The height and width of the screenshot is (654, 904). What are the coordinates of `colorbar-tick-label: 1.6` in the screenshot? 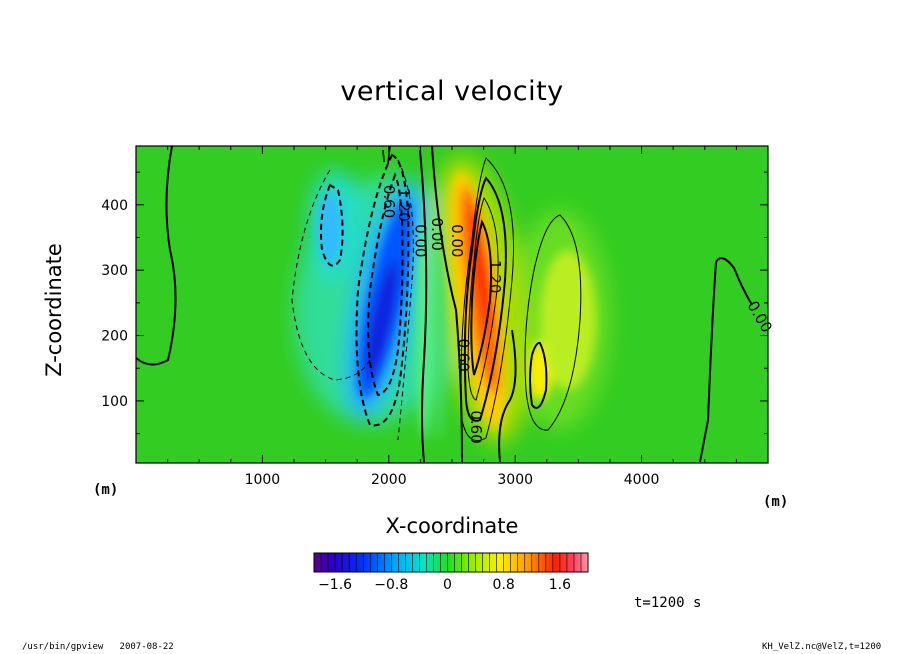 It's located at (560, 585).